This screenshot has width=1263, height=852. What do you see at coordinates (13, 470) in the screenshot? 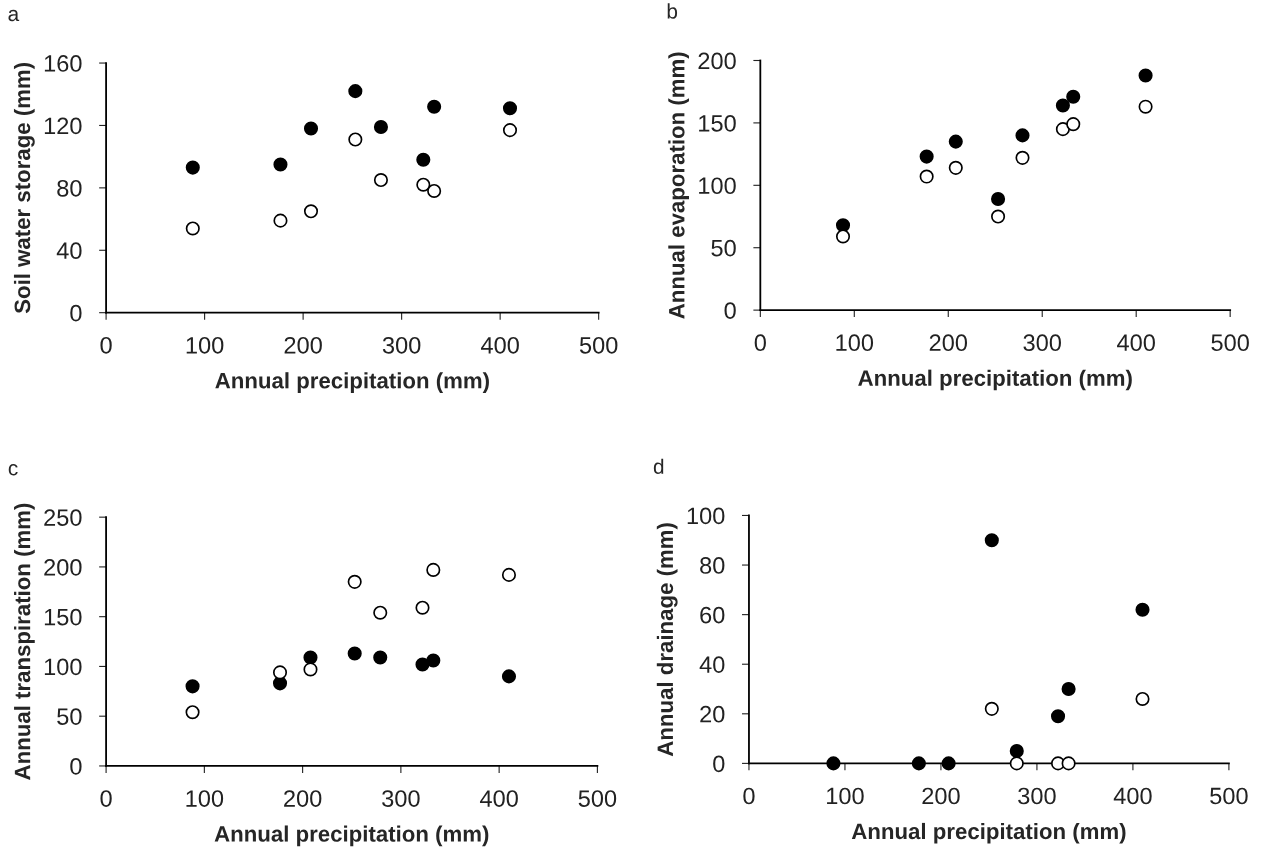
I see `chart-title: c` at bounding box center [13, 470].